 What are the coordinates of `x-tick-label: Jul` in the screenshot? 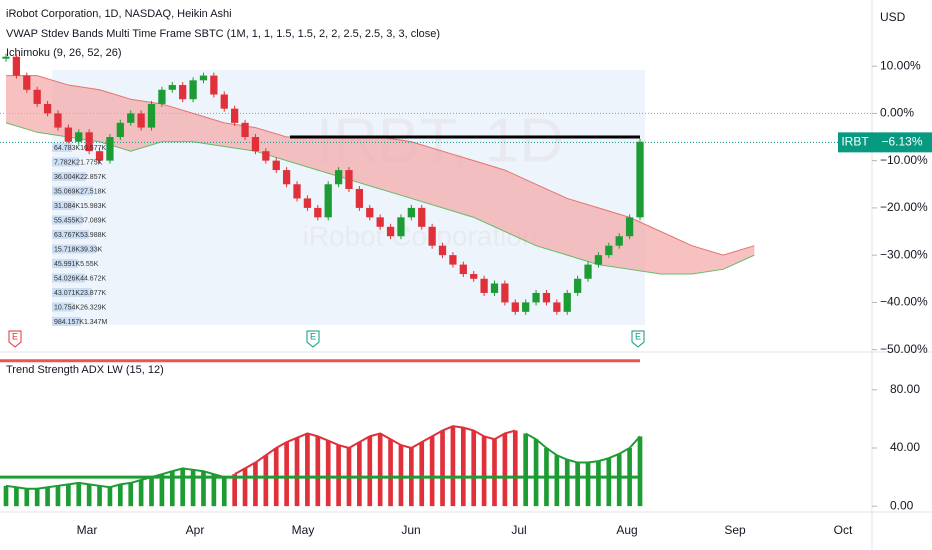 It's located at (518, 530).